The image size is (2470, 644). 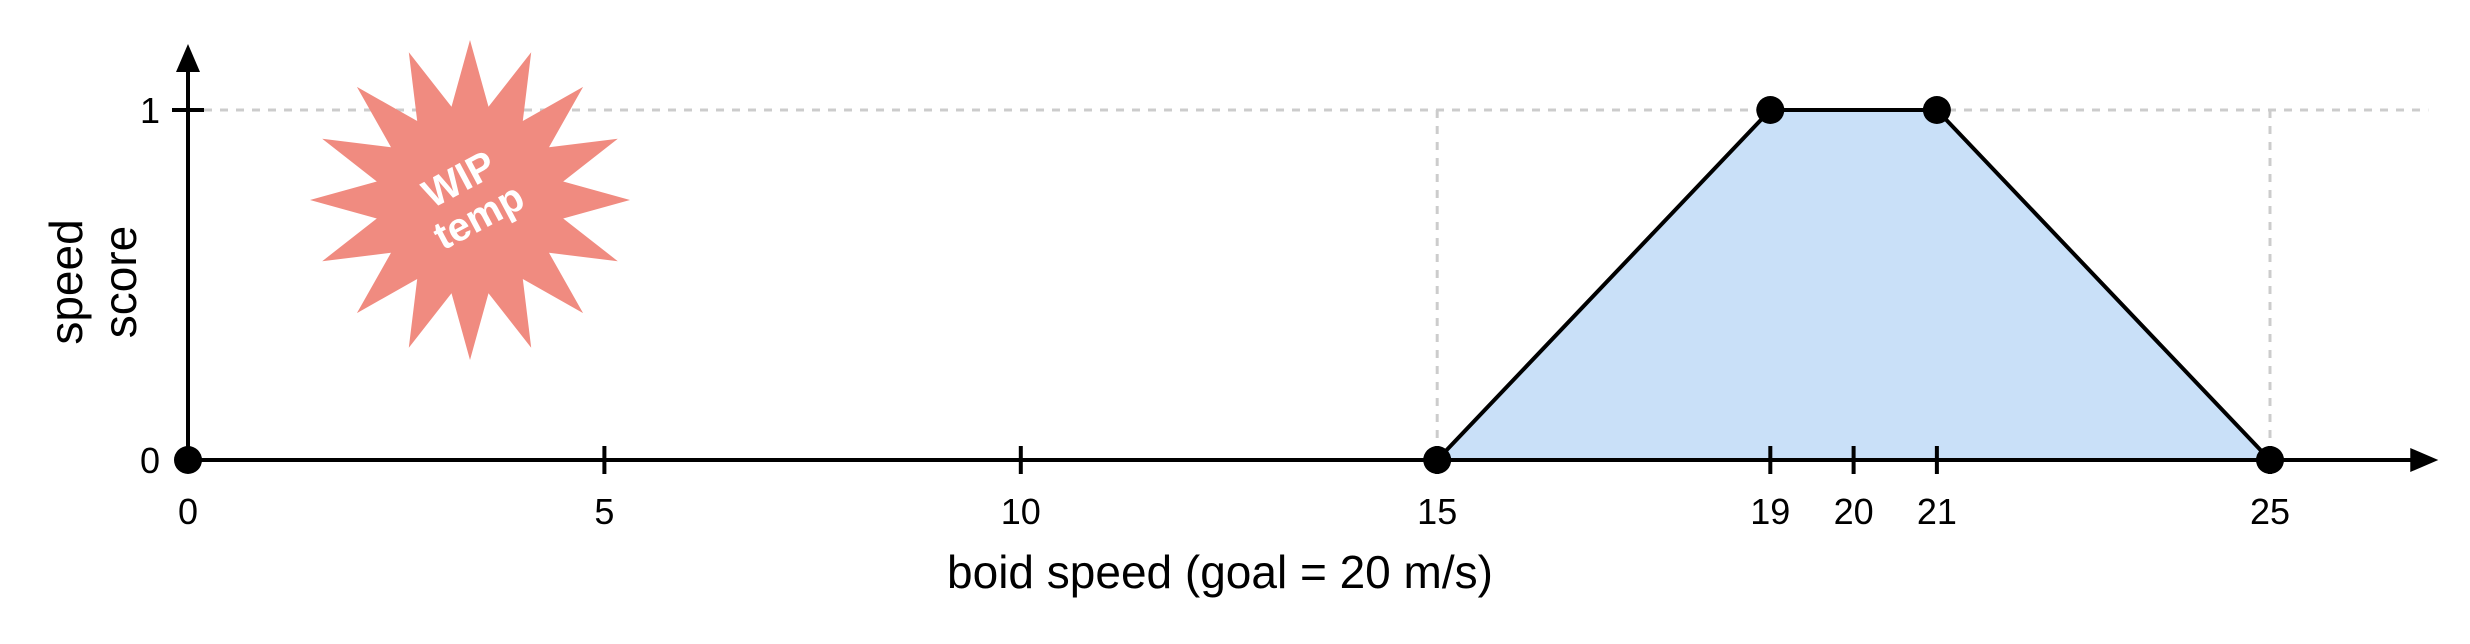 I want to click on y-axis-title-line-1: speed, so click(x=66, y=281).